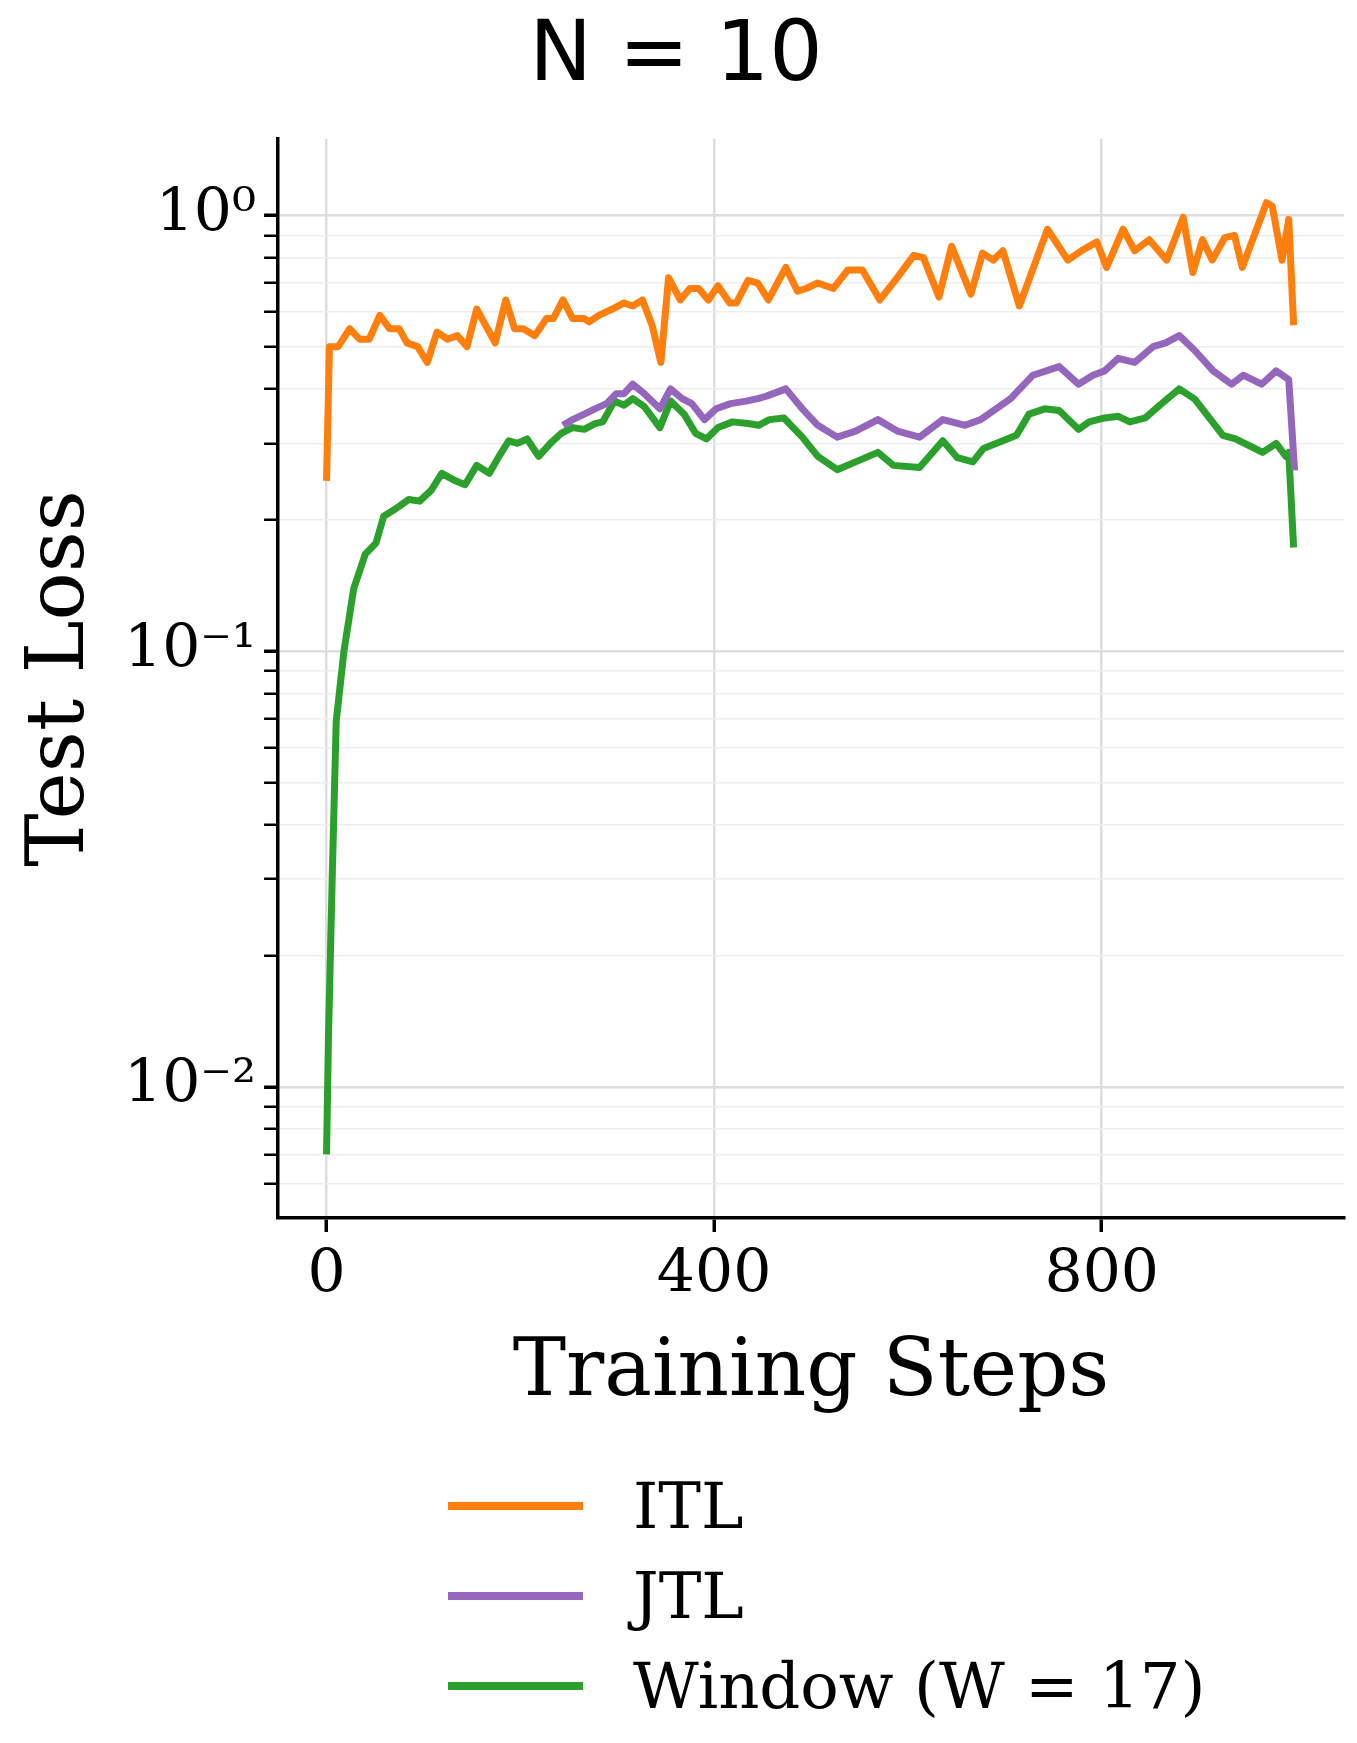 The height and width of the screenshot is (1743, 1357). Describe the element at coordinates (676, 51) in the screenshot. I see `chart-title: N = 10` at that location.